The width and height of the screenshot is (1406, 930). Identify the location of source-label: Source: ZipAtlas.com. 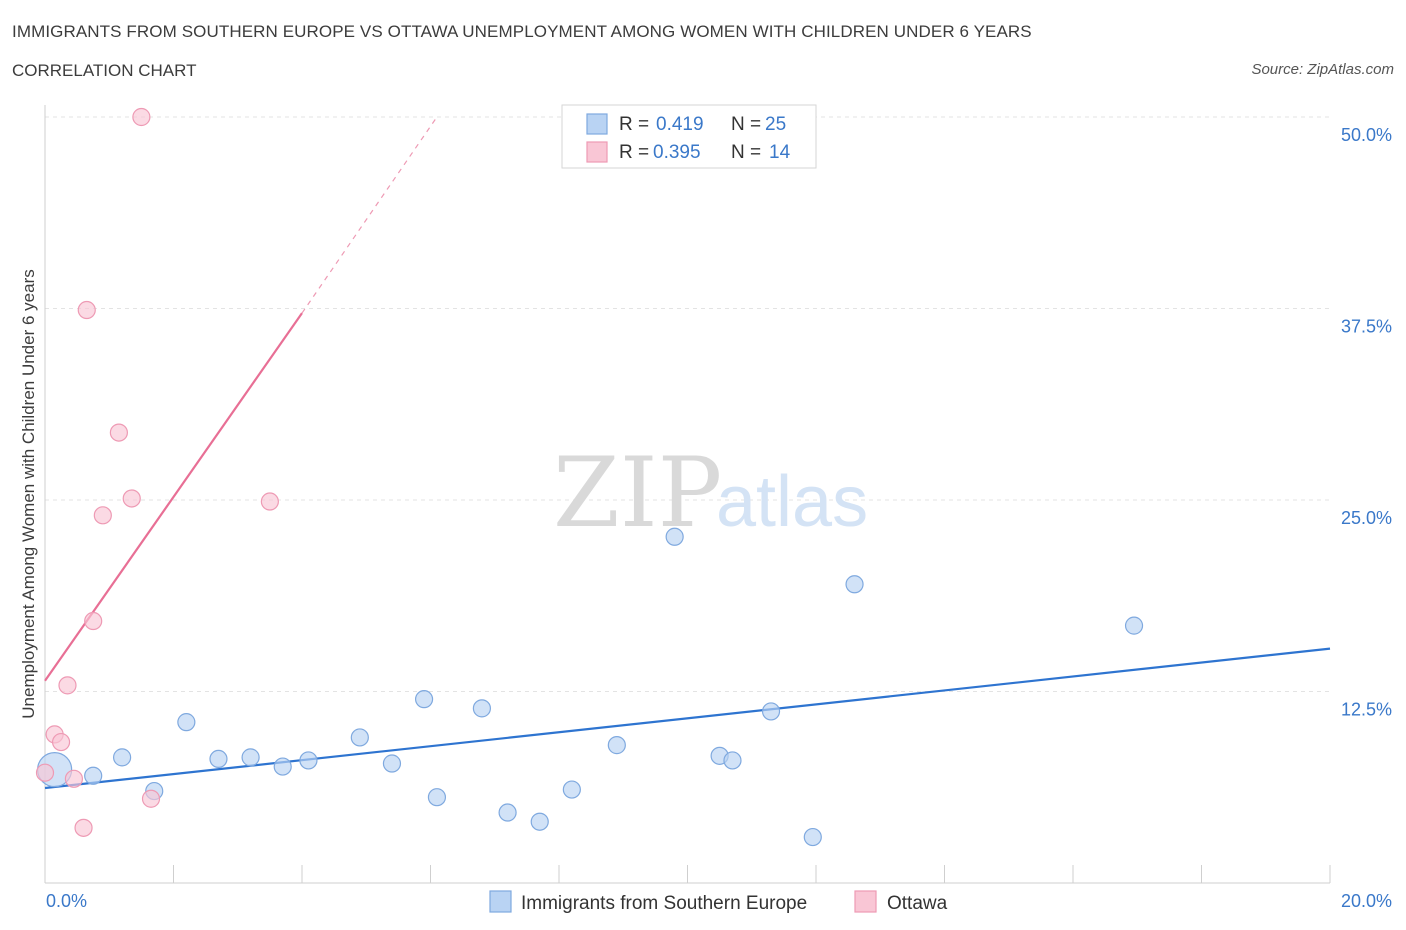
(1322, 69).